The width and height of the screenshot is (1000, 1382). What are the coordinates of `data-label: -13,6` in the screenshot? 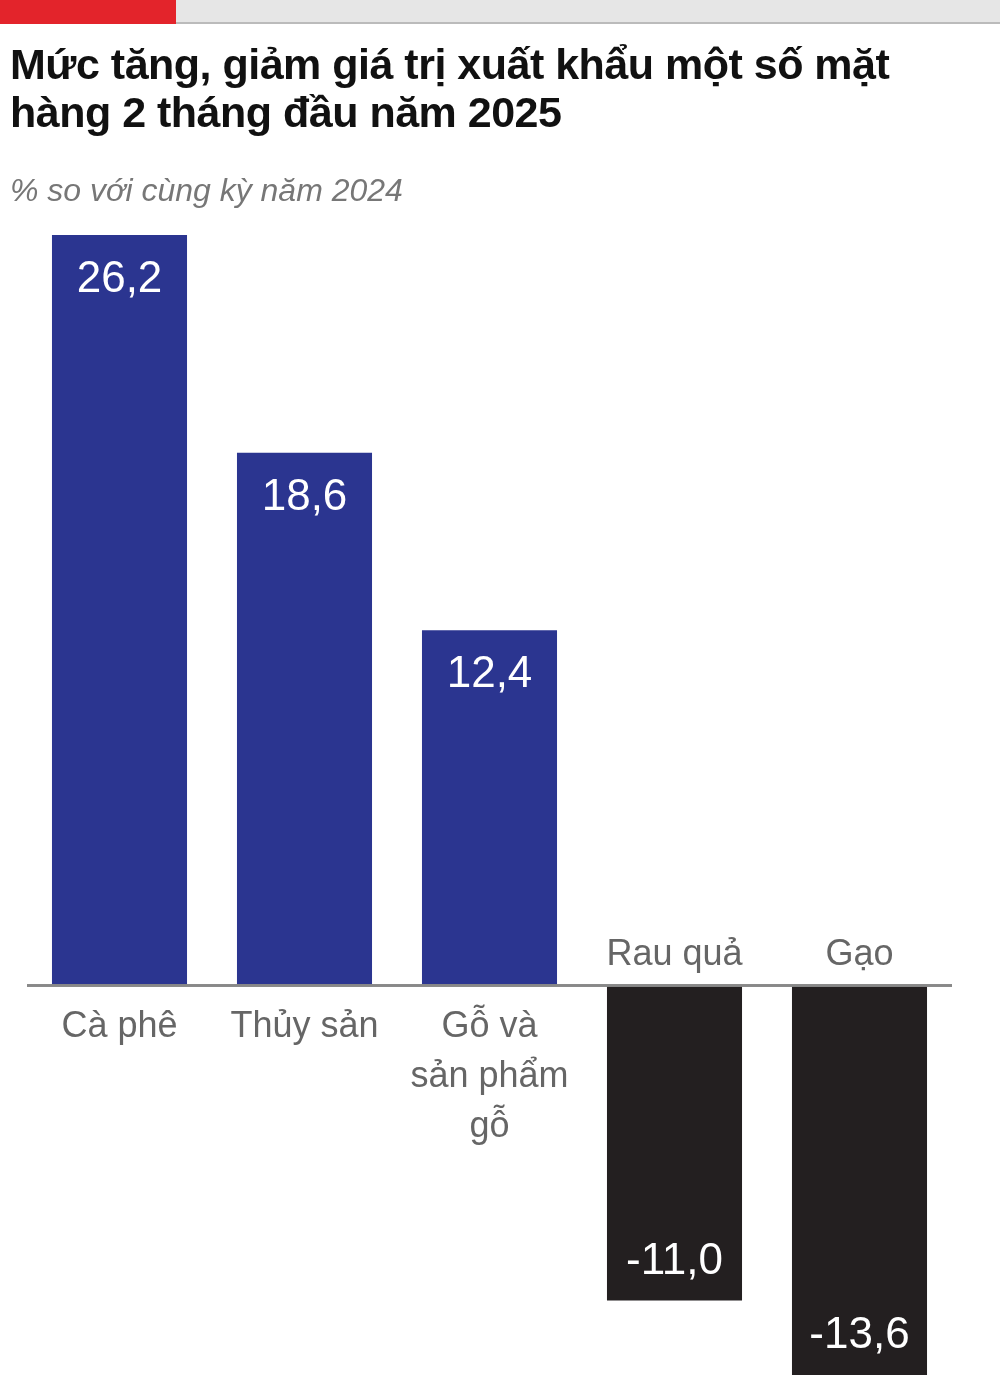 It's located at (859, 1332).